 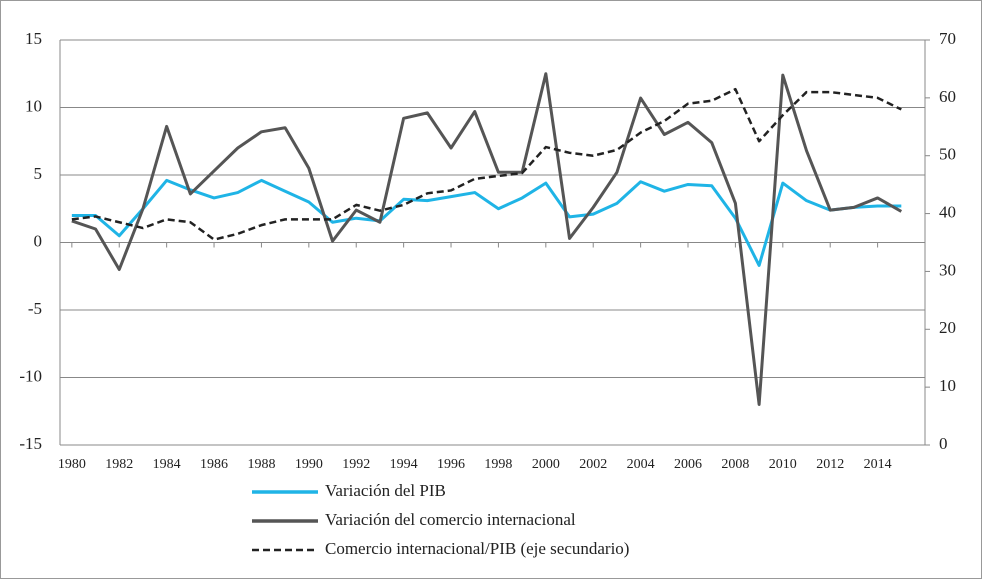 What do you see at coordinates (38, 240) in the screenshot?
I see `y-tick-label: 0` at bounding box center [38, 240].